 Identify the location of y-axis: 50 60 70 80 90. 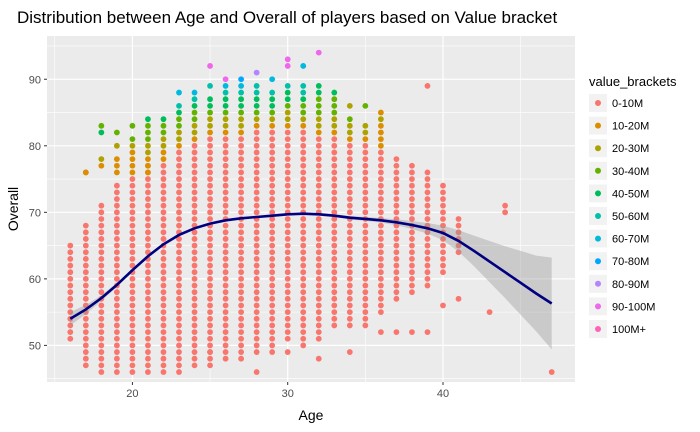
(38, 213).